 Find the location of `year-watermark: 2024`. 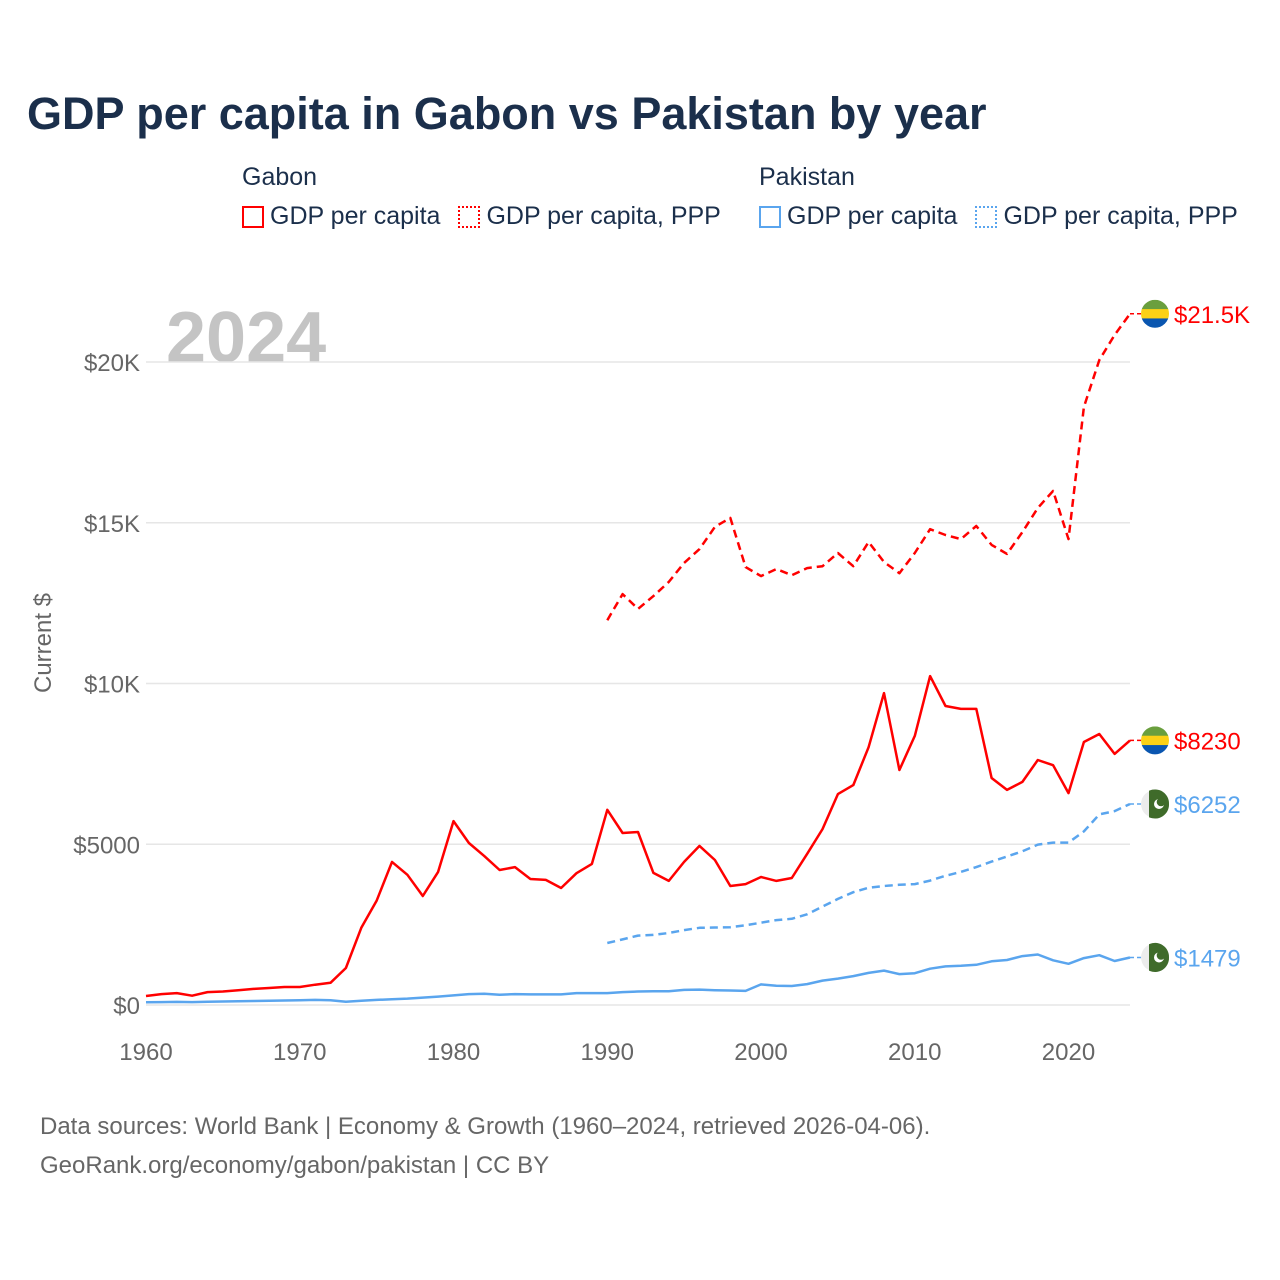

year-watermark: 2024 is located at coordinates (246, 338).